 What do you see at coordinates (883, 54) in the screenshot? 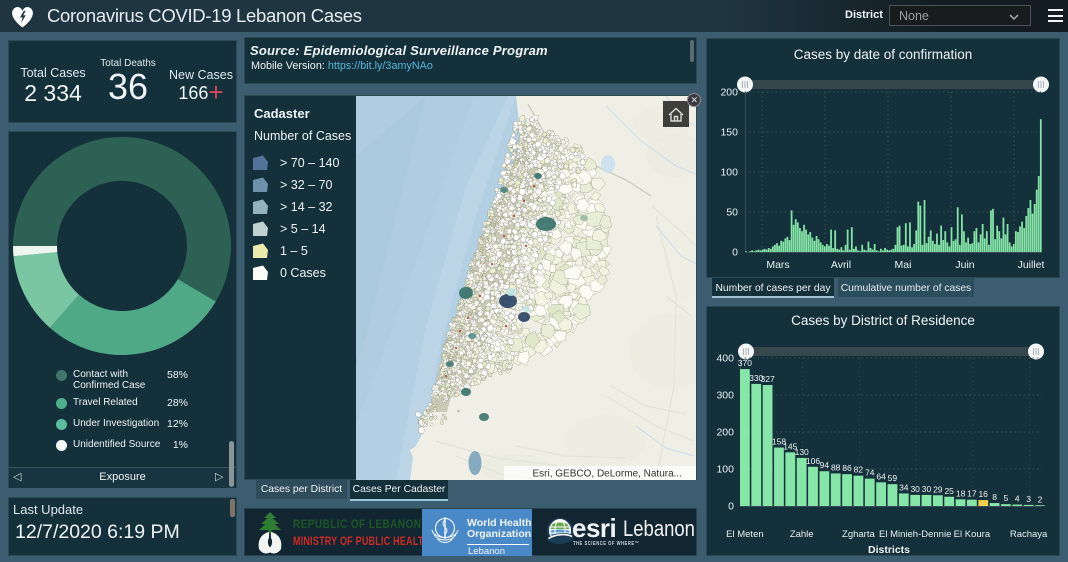
I see `svg-text: Cases by date of confirmation` at bounding box center [883, 54].